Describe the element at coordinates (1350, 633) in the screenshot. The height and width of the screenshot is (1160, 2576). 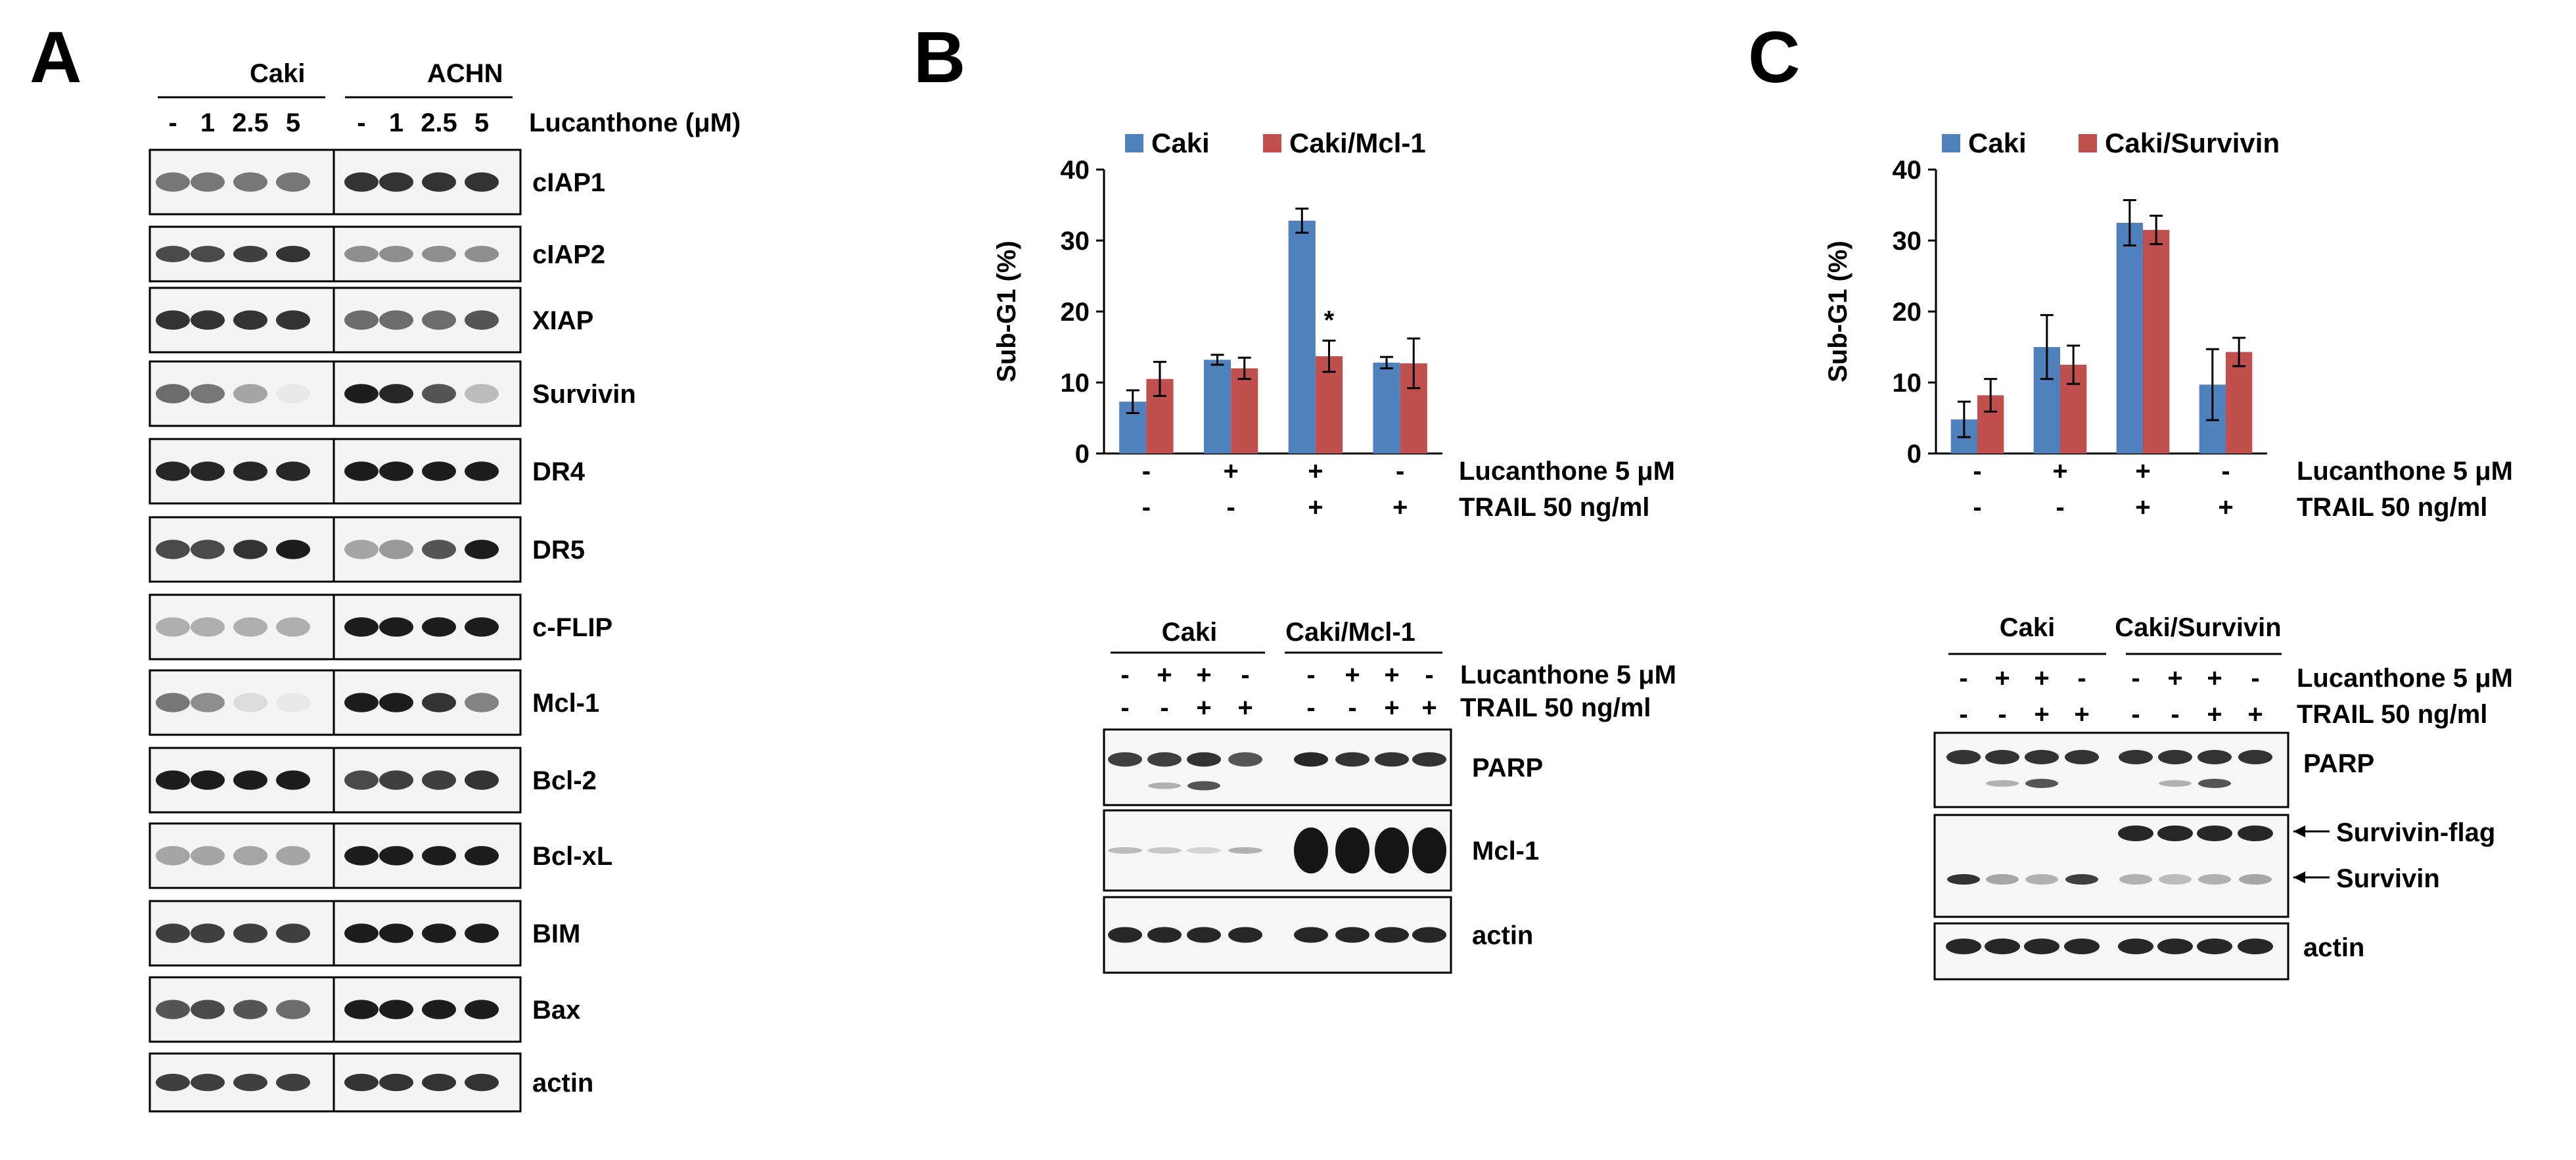
I see `panelB-group-label: Caki/Mcl-1` at that location.